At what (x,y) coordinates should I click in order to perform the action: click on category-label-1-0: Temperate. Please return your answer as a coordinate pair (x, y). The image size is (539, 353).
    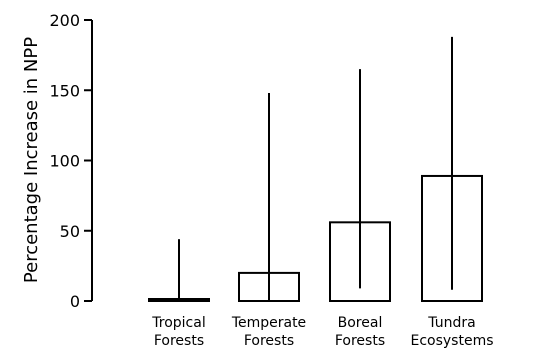
    Looking at the image, I should click on (268, 323).